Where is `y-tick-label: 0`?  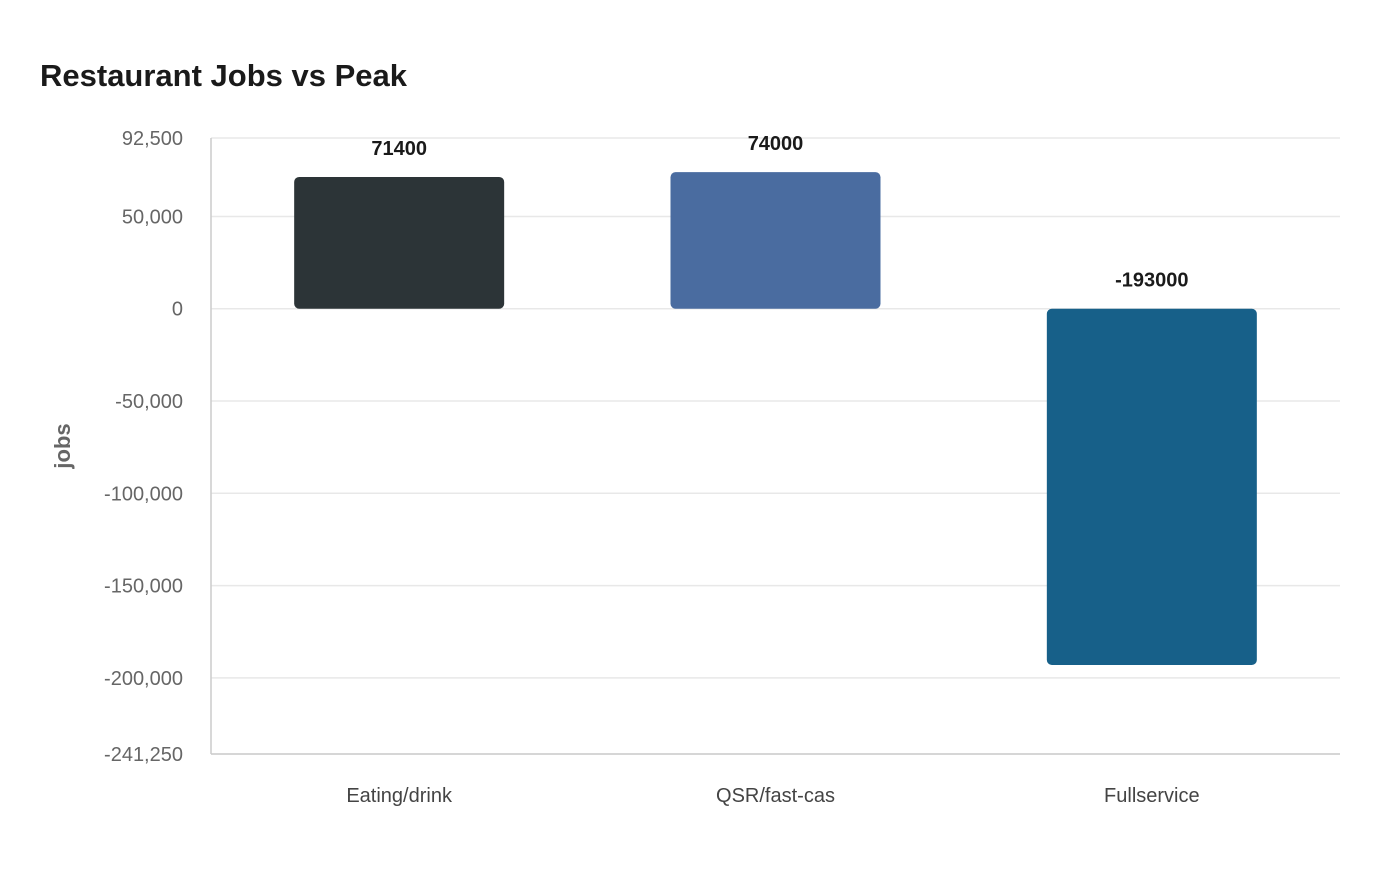 y-tick-label: 0 is located at coordinates (177, 310).